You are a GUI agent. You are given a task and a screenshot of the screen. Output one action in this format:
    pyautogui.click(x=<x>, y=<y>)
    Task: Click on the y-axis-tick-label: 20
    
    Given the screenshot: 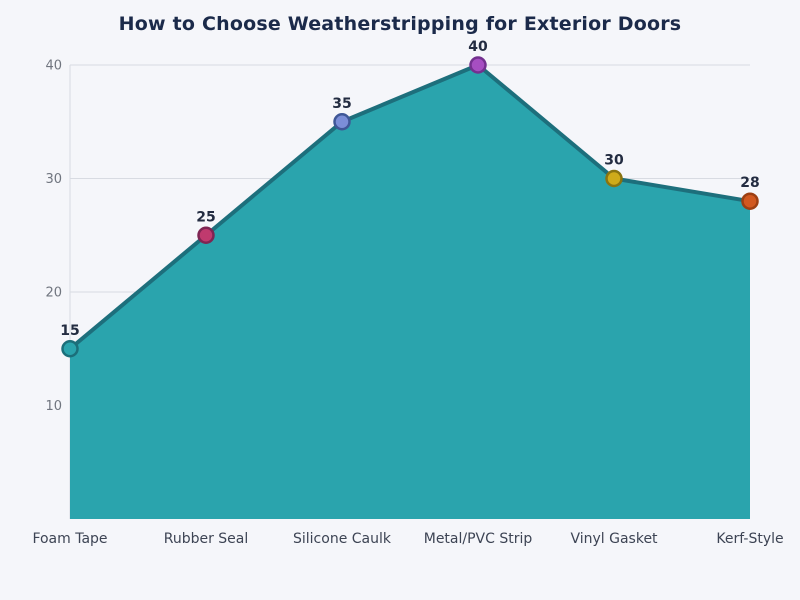 What is the action you would take?
    pyautogui.click(x=53, y=293)
    